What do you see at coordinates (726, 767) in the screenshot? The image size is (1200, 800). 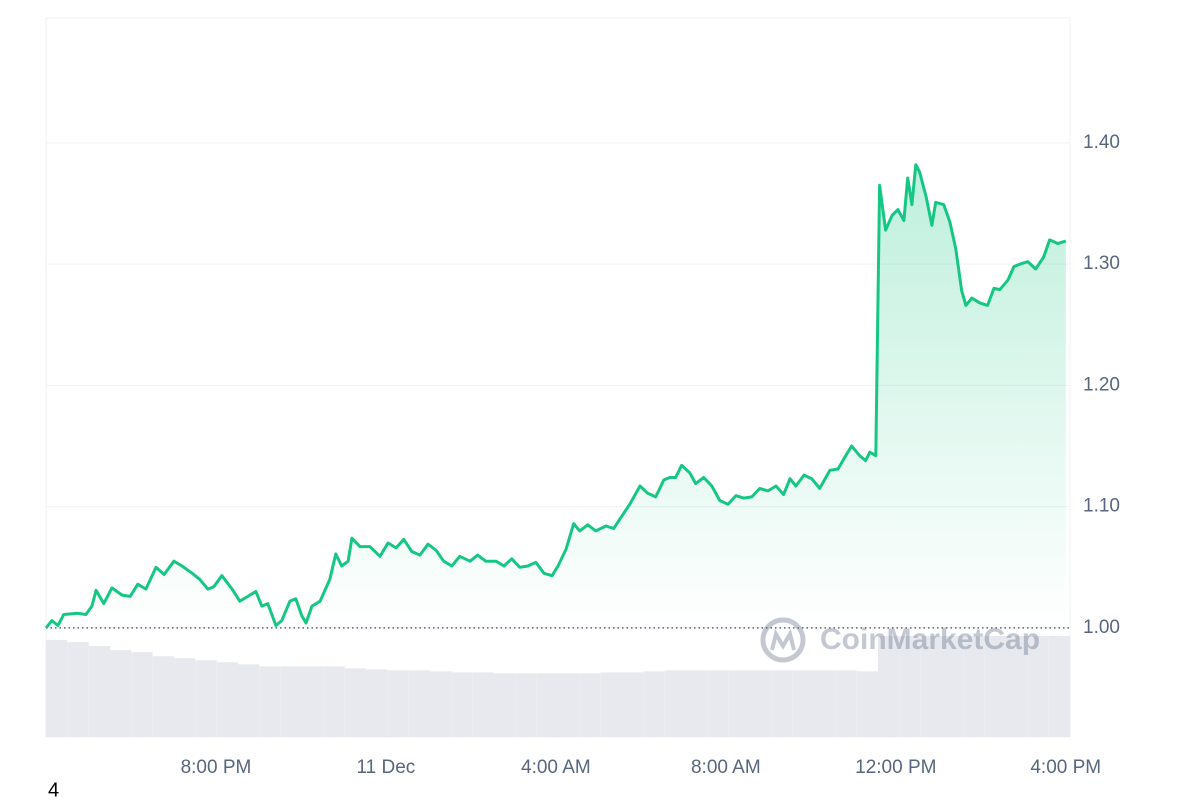 I see `x-tick-label: 8:00 AM` at bounding box center [726, 767].